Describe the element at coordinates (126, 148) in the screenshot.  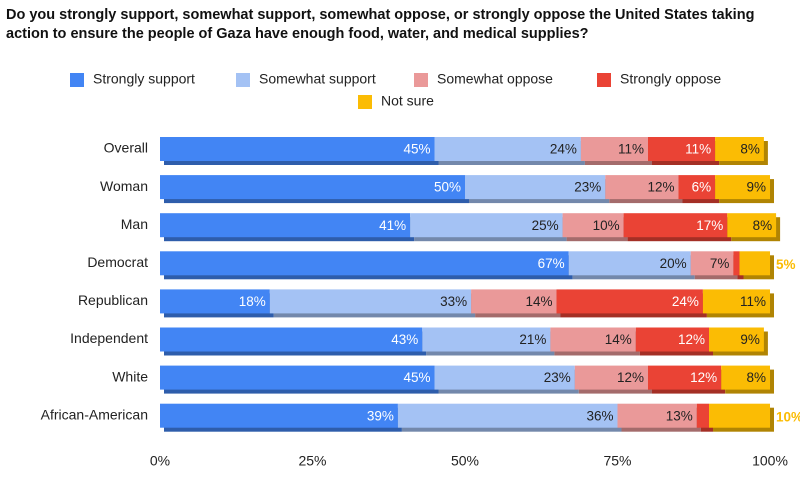
I see `category-label: Overall` at that location.